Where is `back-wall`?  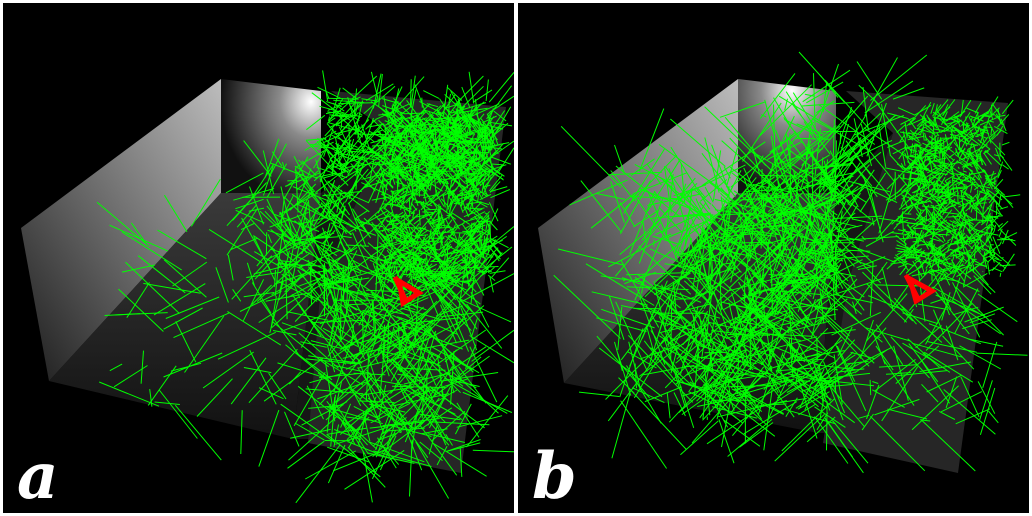
back-wall is located at coordinates (271, 136).